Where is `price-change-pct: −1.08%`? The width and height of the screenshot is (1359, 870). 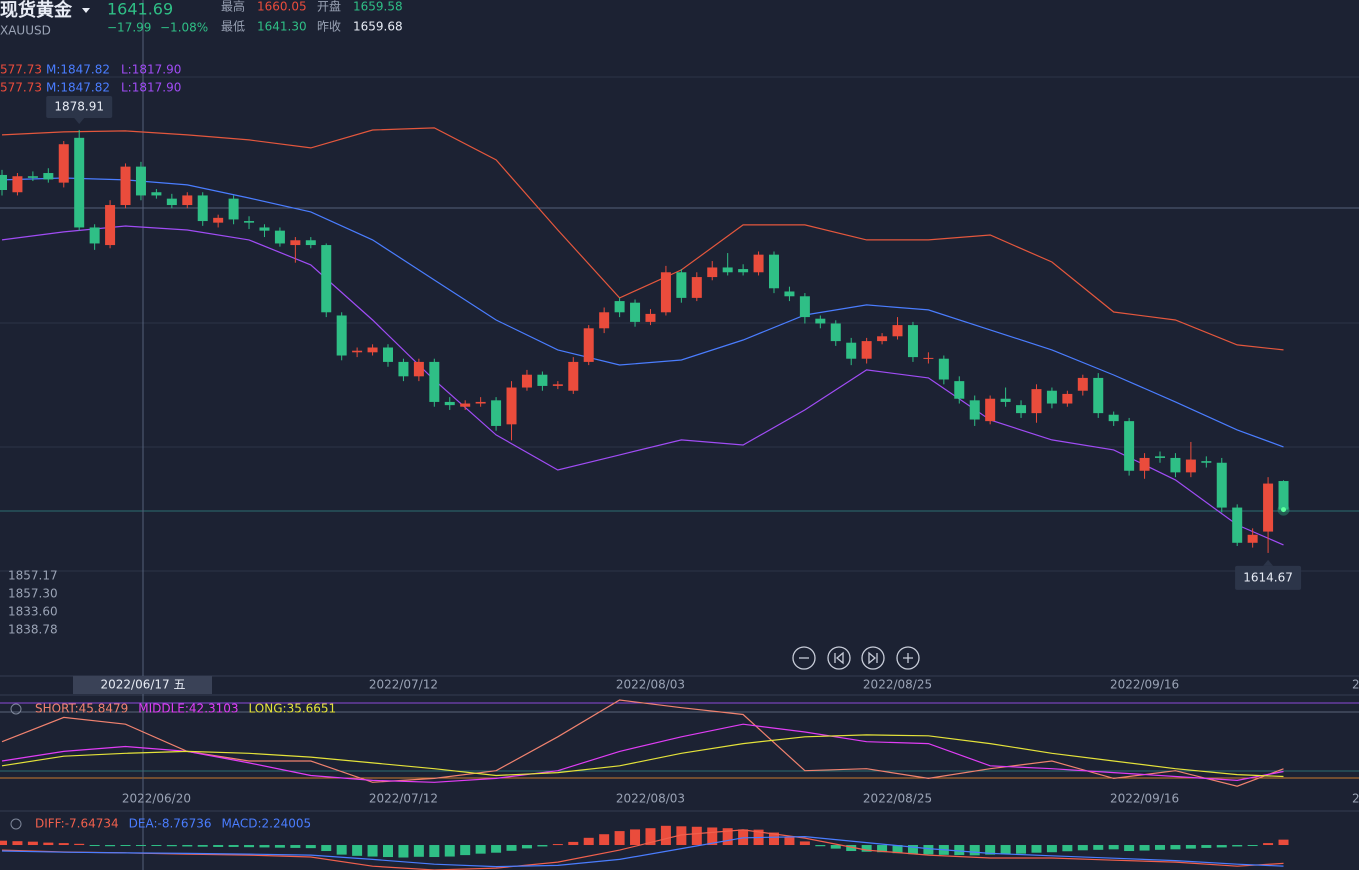
price-change-pct: −1.08% is located at coordinates (184, 28).